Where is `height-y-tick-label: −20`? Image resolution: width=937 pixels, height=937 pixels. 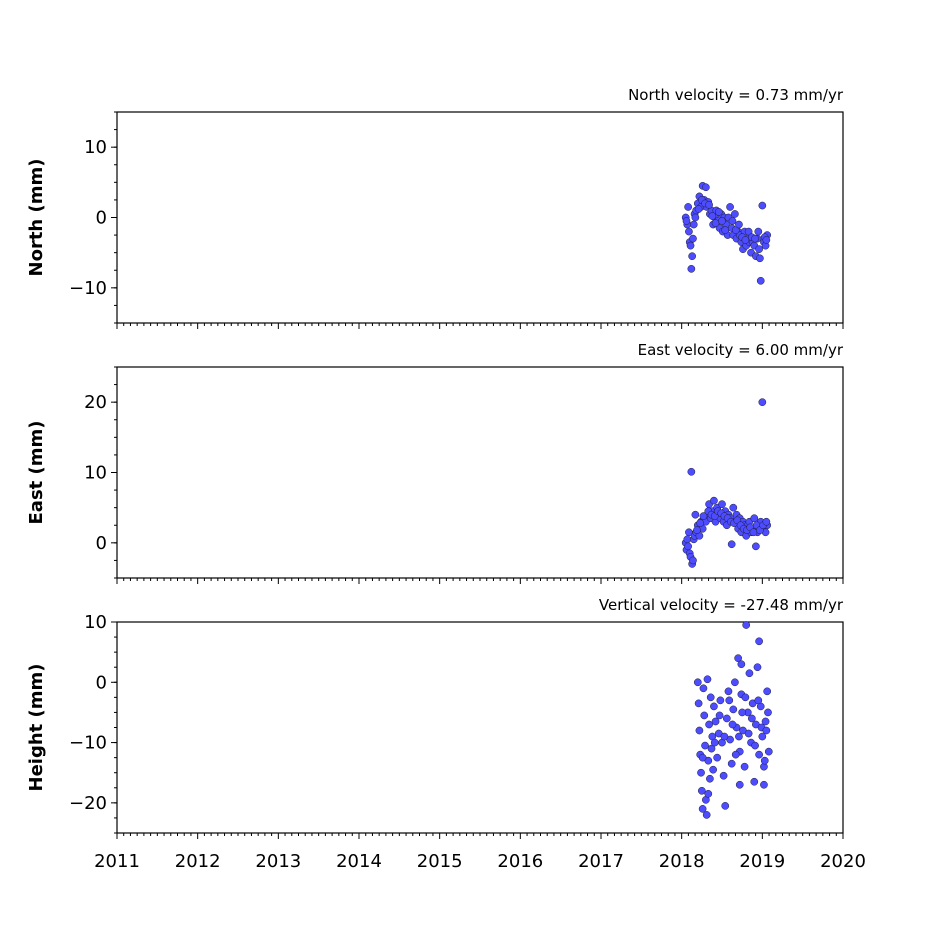 height-y-tick-label: −20 is located at coordinates (88, 803).